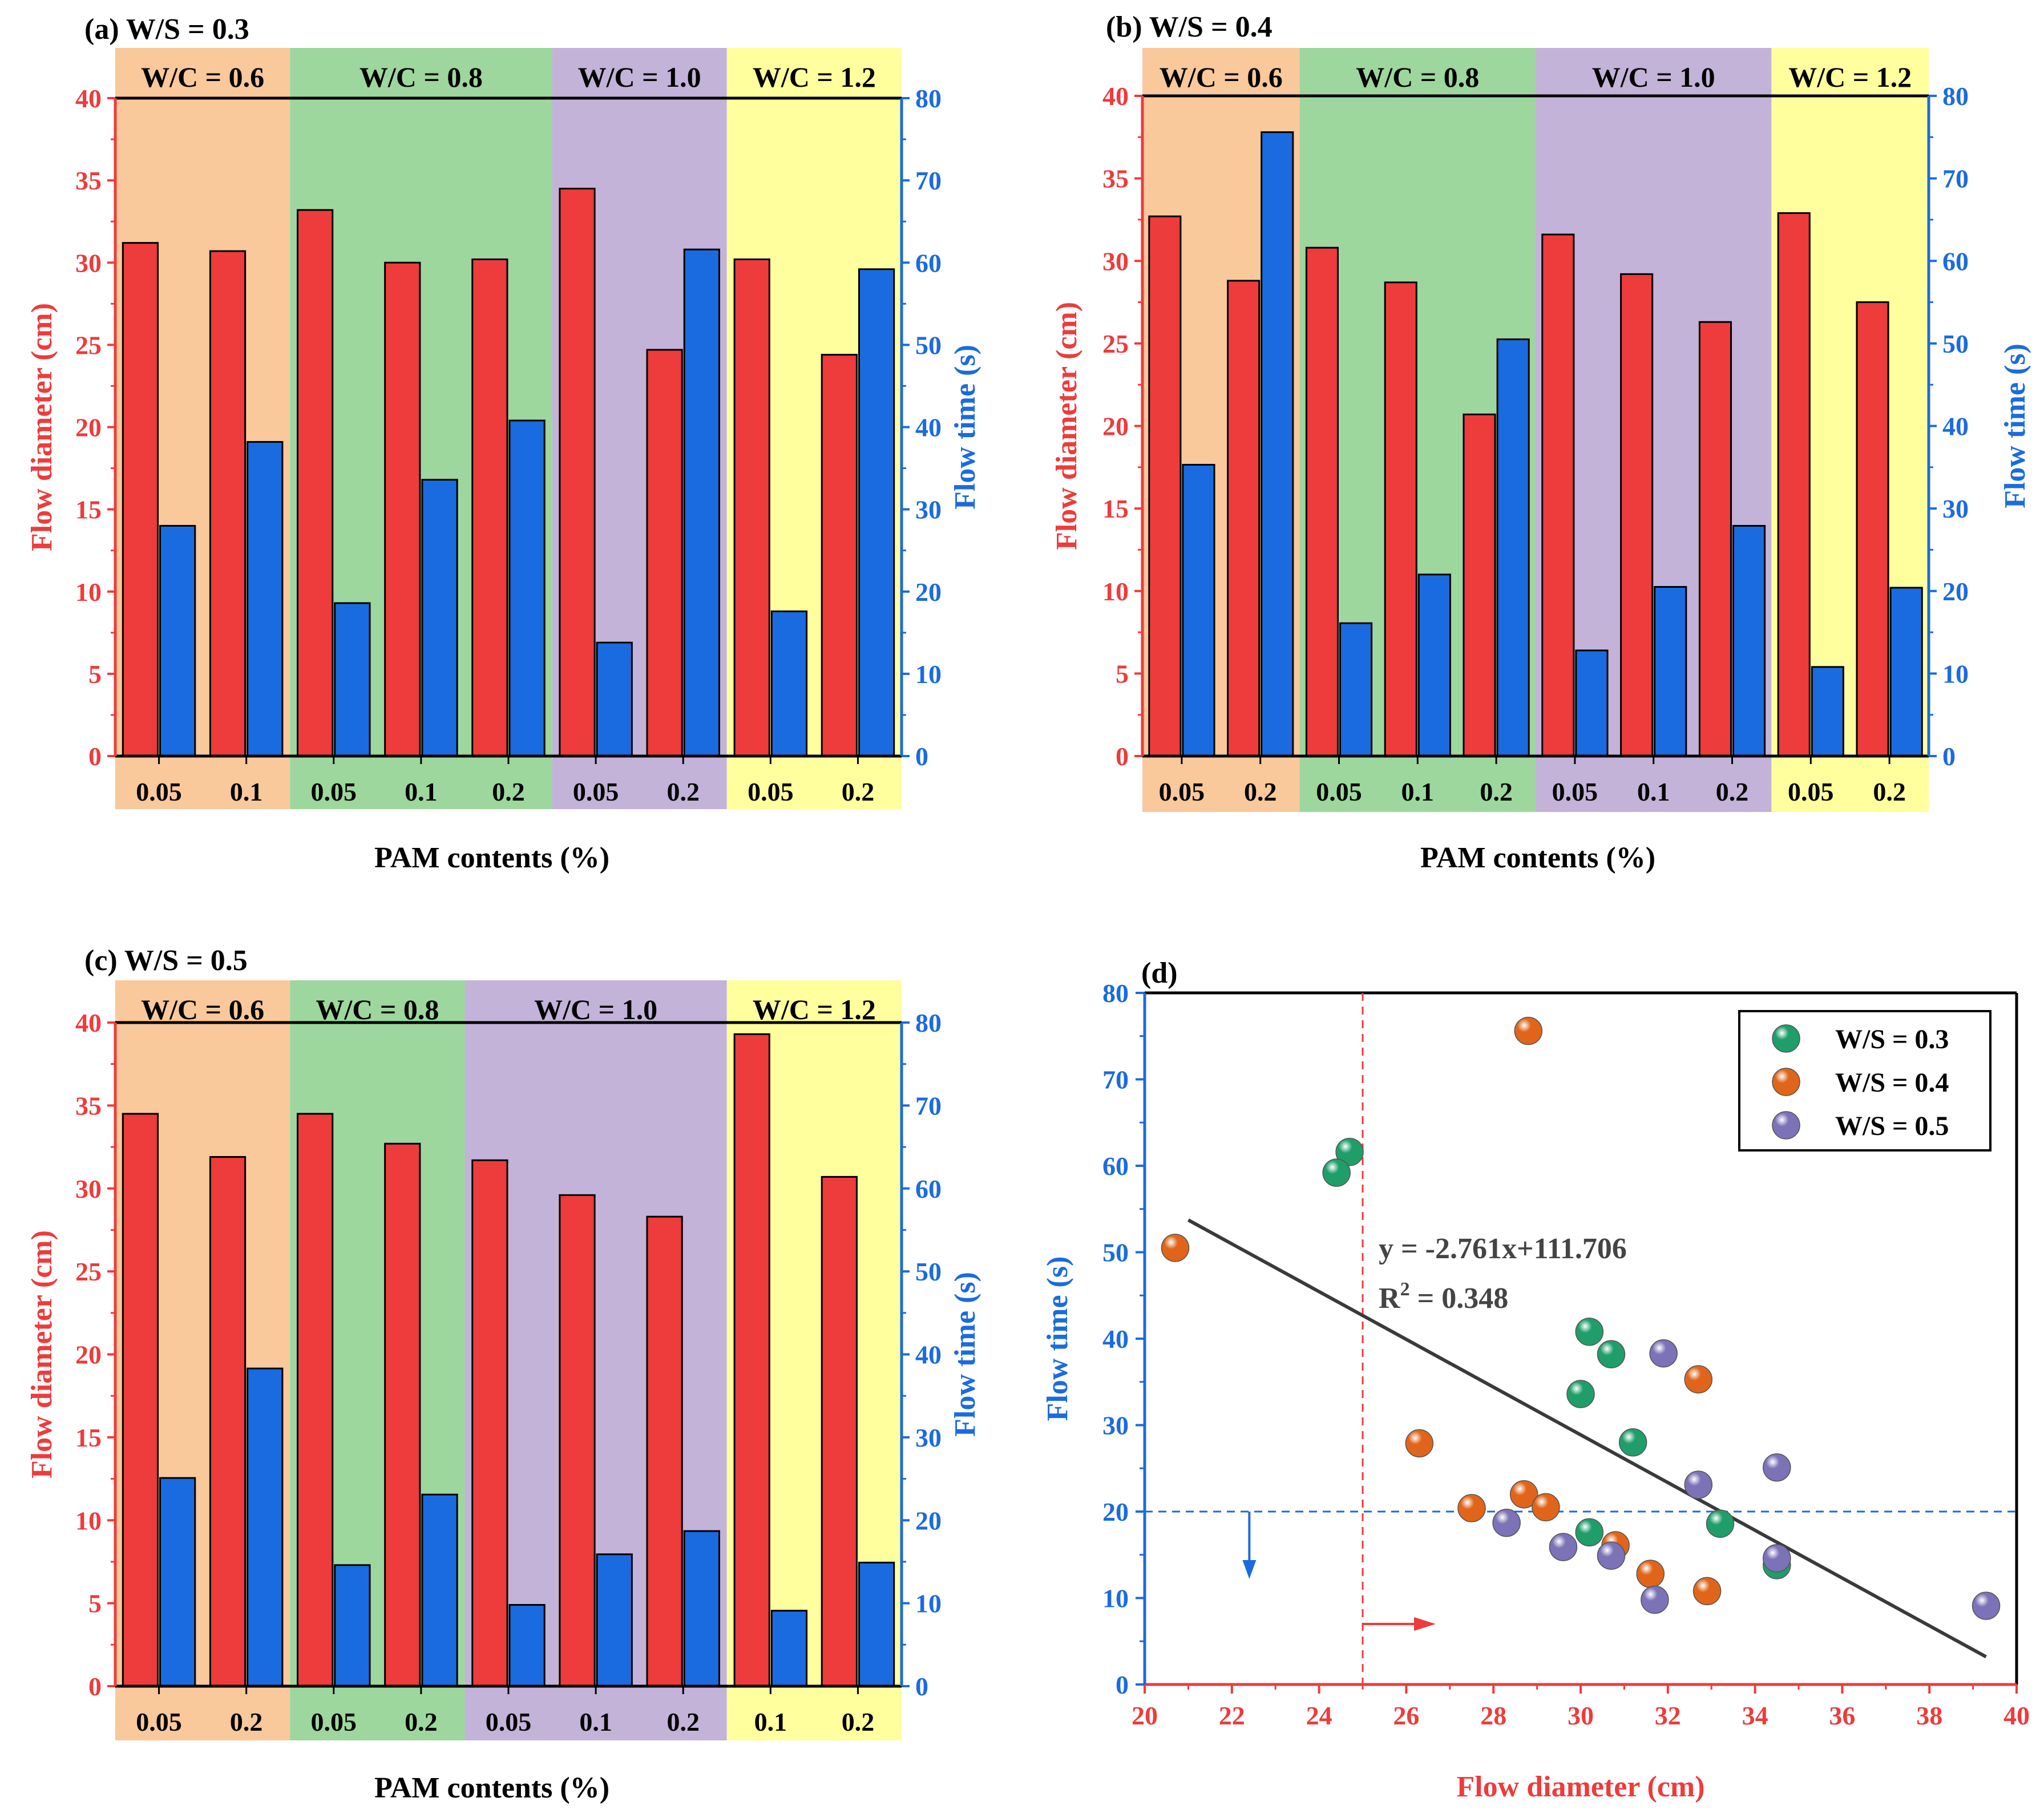  I want to click on right-tick-label: 10, so click(1955, 674).